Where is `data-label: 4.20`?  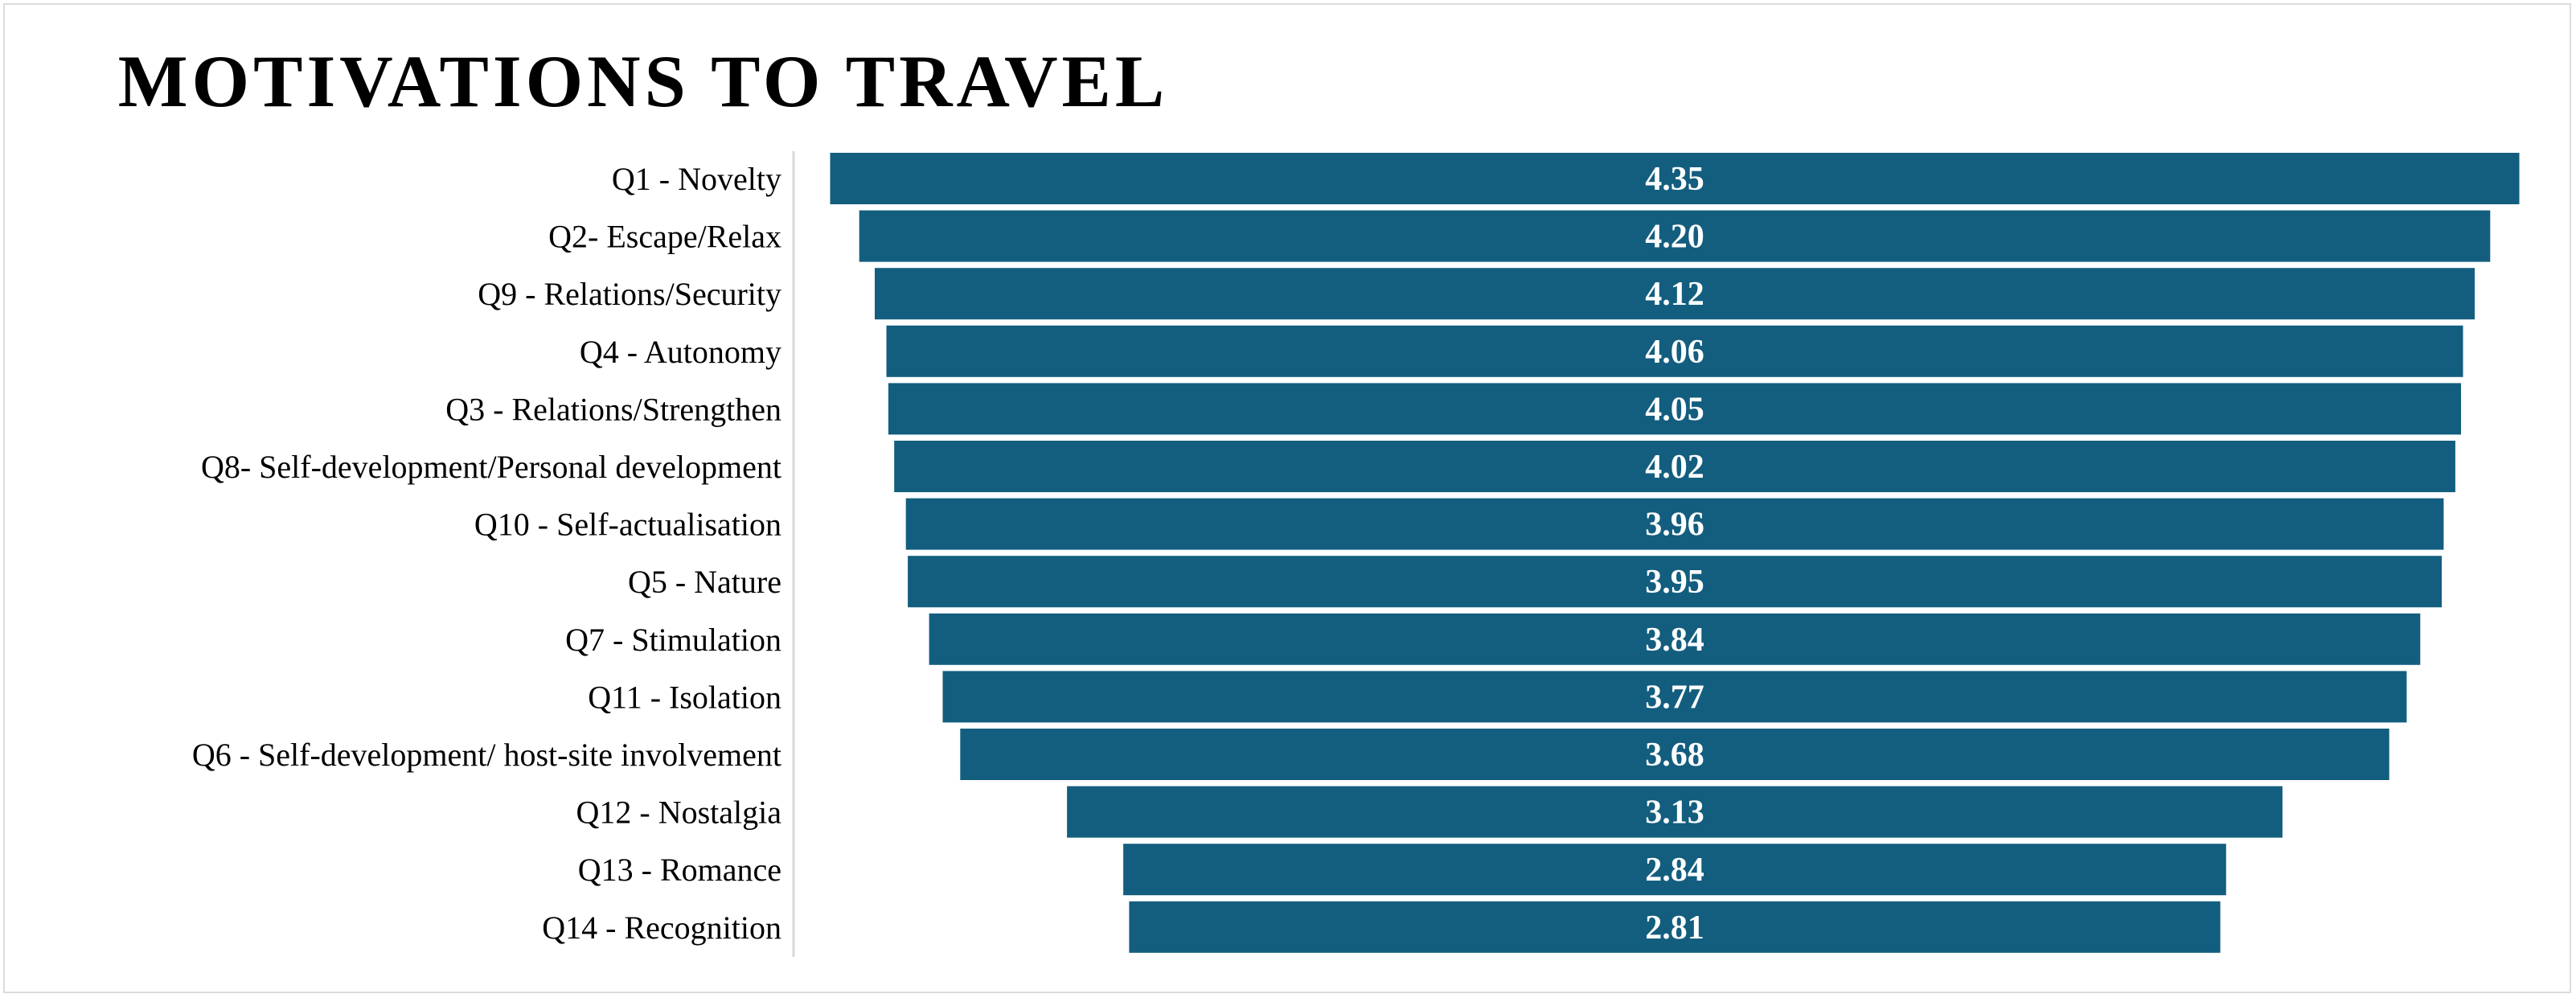 data-label: 4.20 is located at coordinates (1675, 237).